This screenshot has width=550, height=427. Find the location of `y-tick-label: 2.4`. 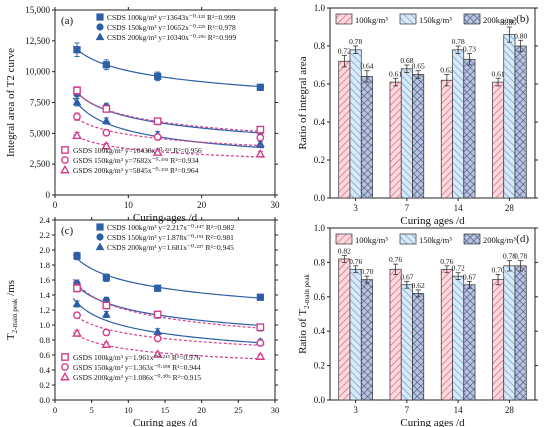

y-tick-label: 2.4 is located at coordinates (44, 220).